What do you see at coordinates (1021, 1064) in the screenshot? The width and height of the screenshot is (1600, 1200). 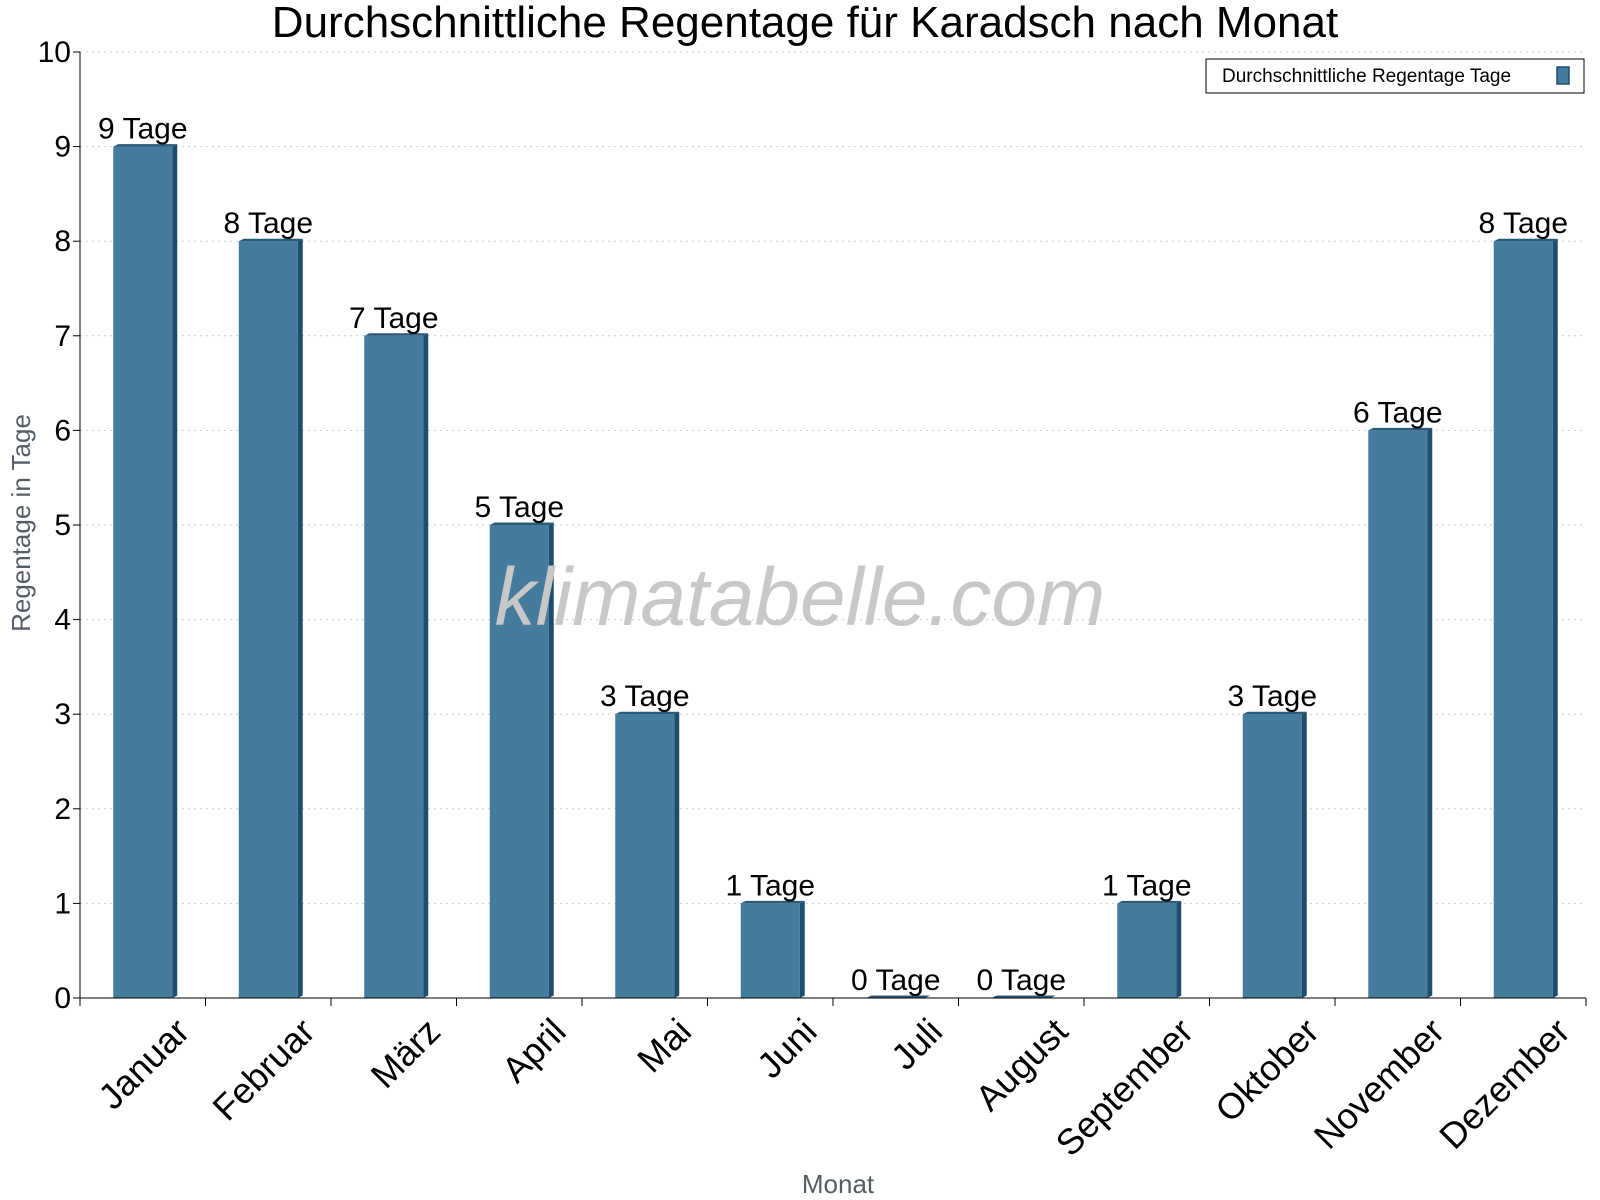 I see `x-tick-label: August` at bounding box center [1021, 1064].